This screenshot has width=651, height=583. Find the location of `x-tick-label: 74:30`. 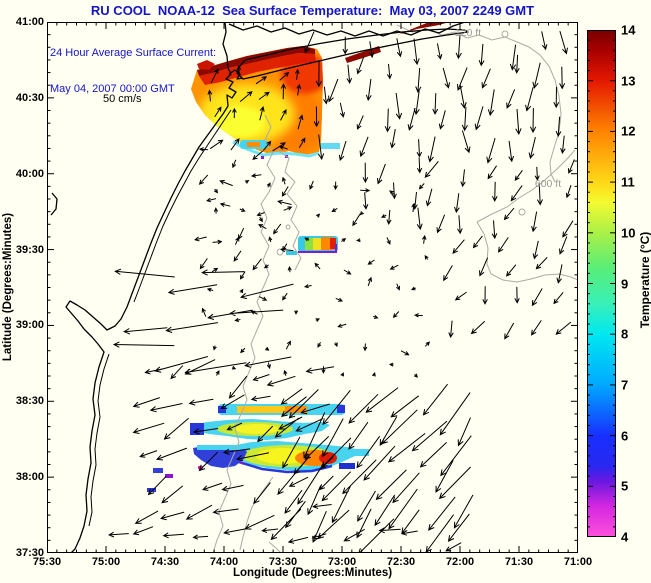

x-tick-label: 74:30 is located at coordinates (165, 562).